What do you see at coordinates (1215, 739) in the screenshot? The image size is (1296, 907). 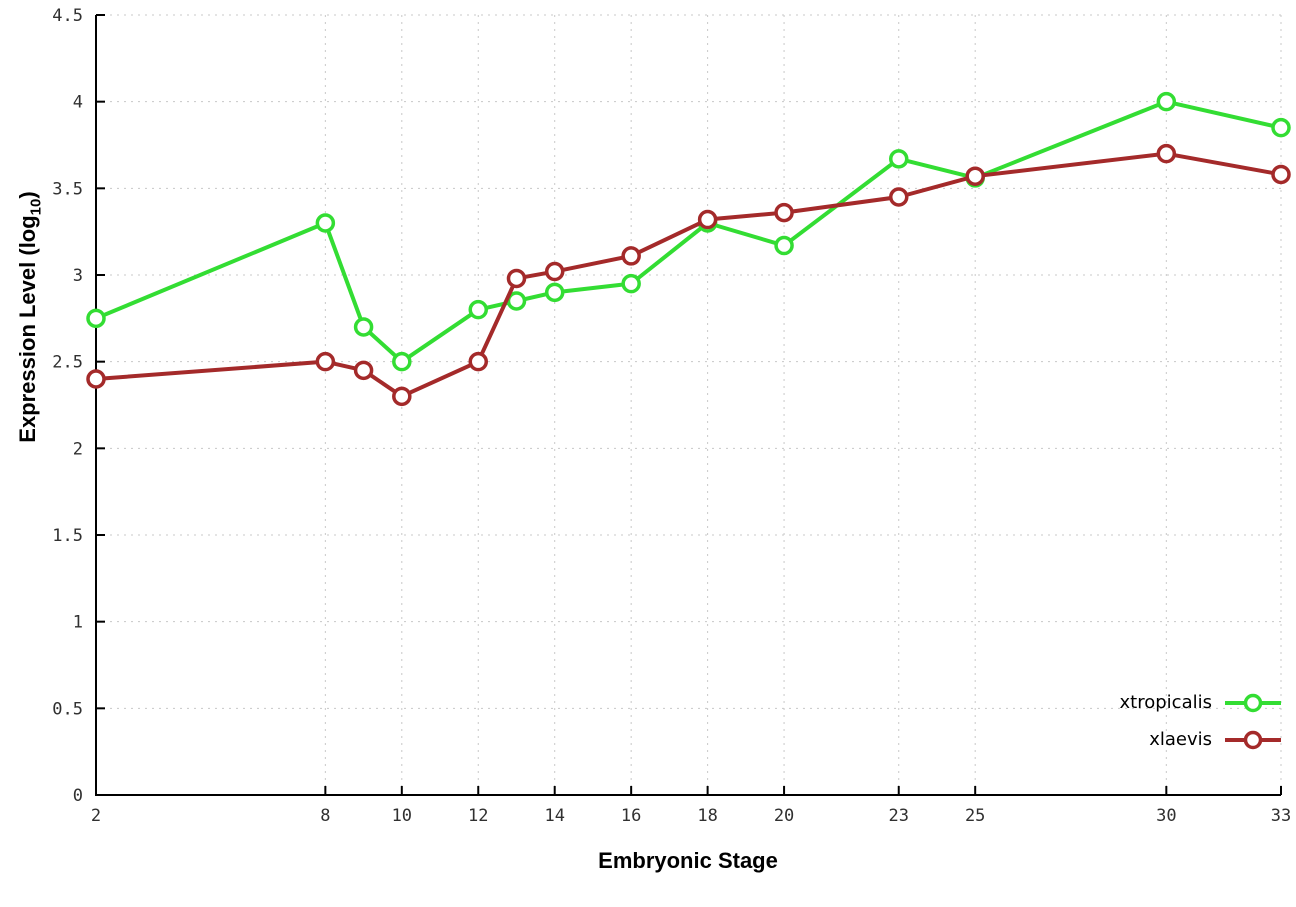 I see `legend-entry-xlaevis: xlaevis` at bounding box center [1215, 739].